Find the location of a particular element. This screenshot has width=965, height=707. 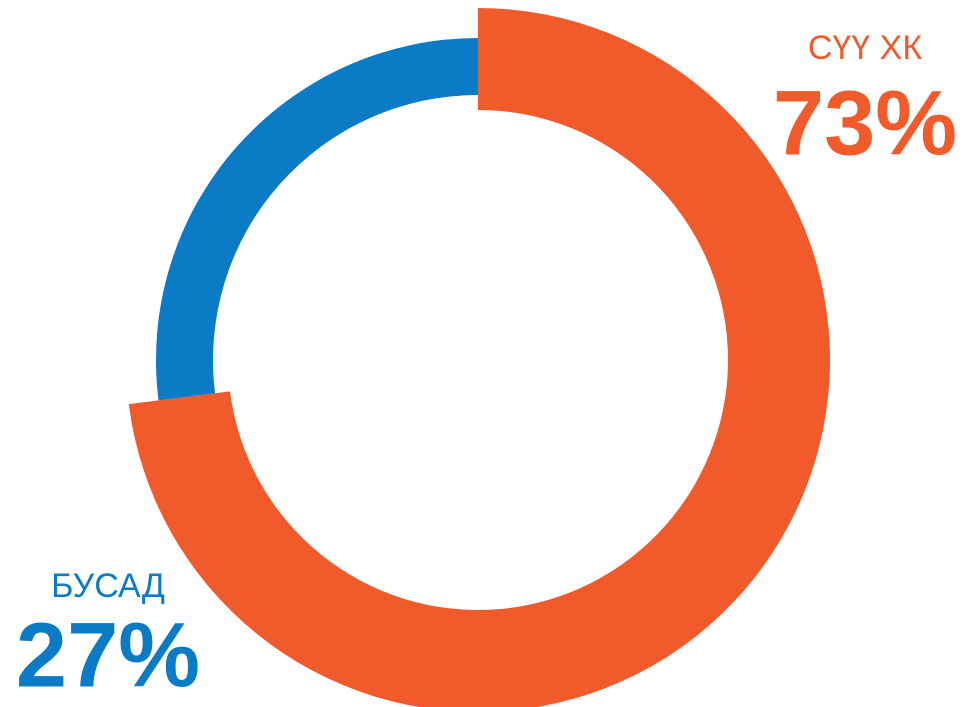

segment-value: 27% is located at coordinates (108, 655).